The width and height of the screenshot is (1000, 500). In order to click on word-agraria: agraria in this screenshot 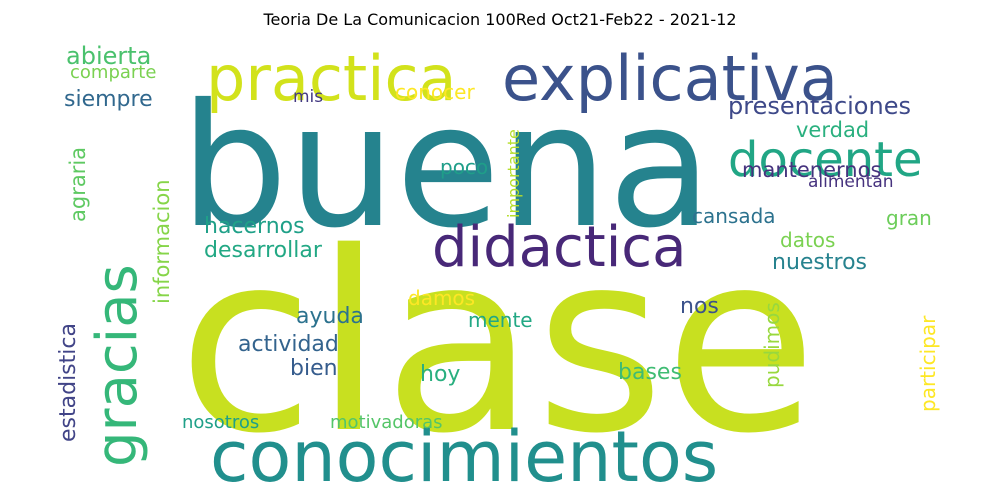, I will do `click(78, 184)`.